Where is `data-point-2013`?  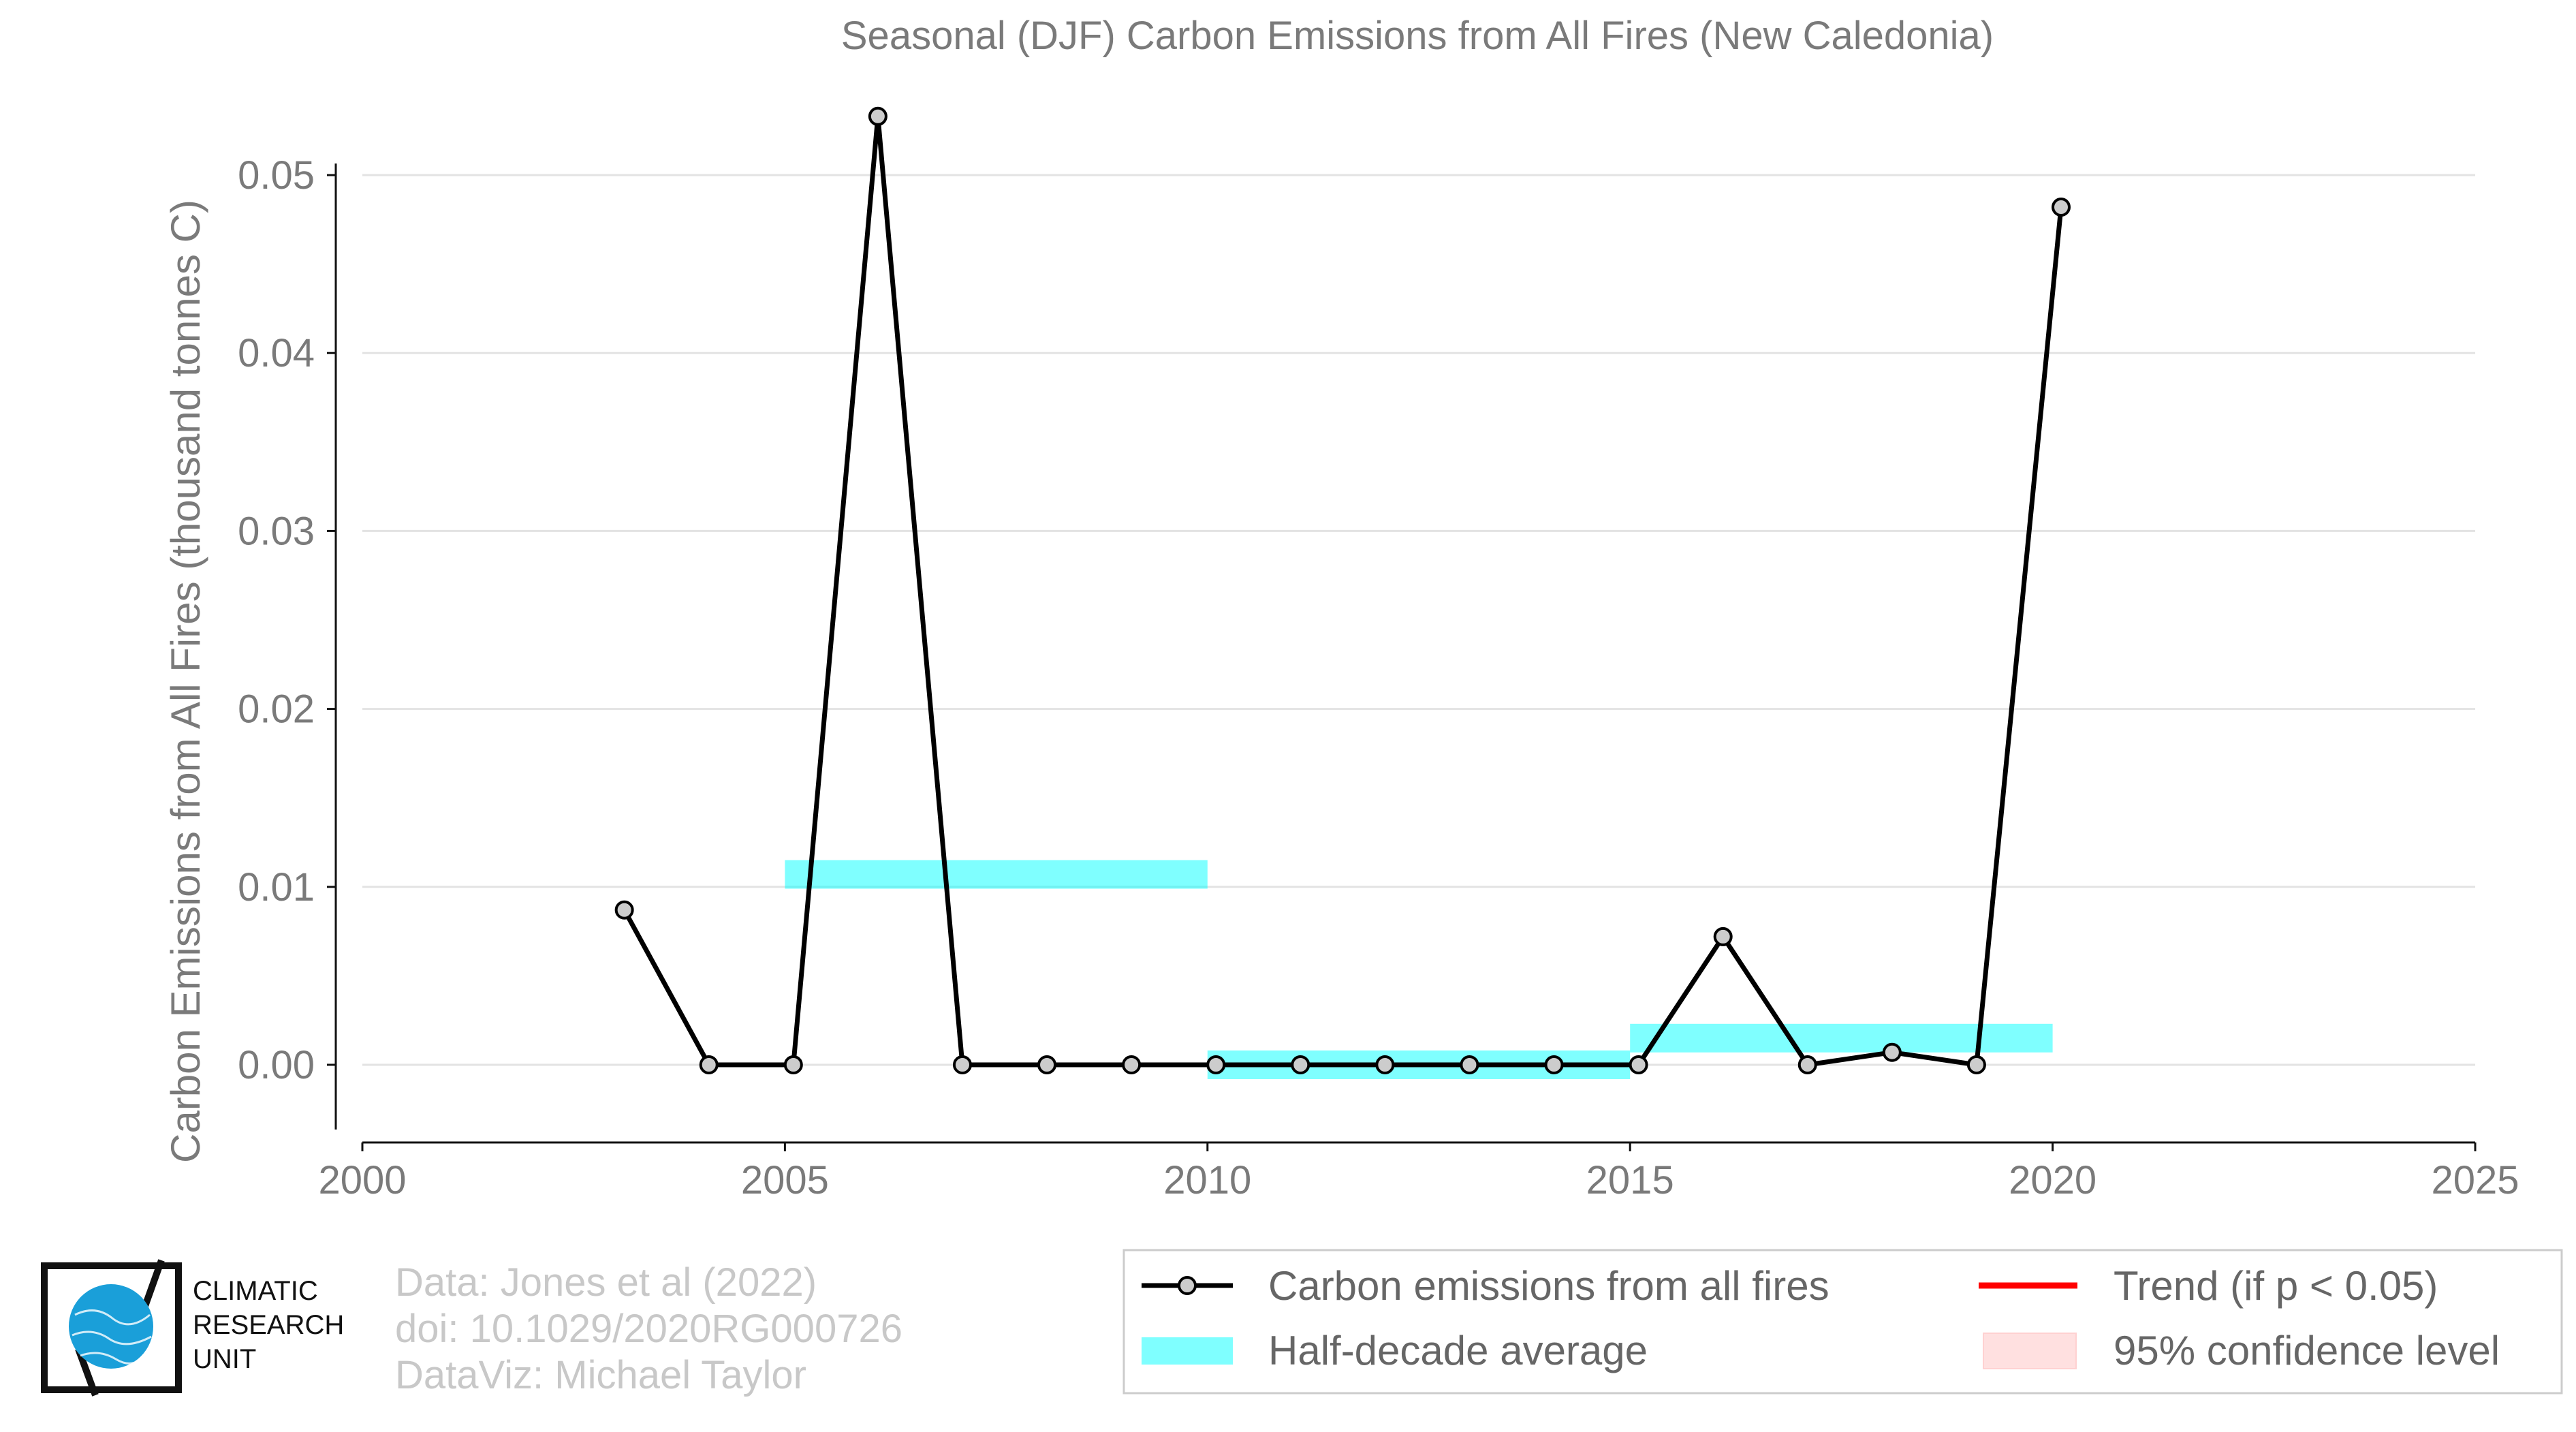
data-point-2013 is located at coordinates (1469, 1064).